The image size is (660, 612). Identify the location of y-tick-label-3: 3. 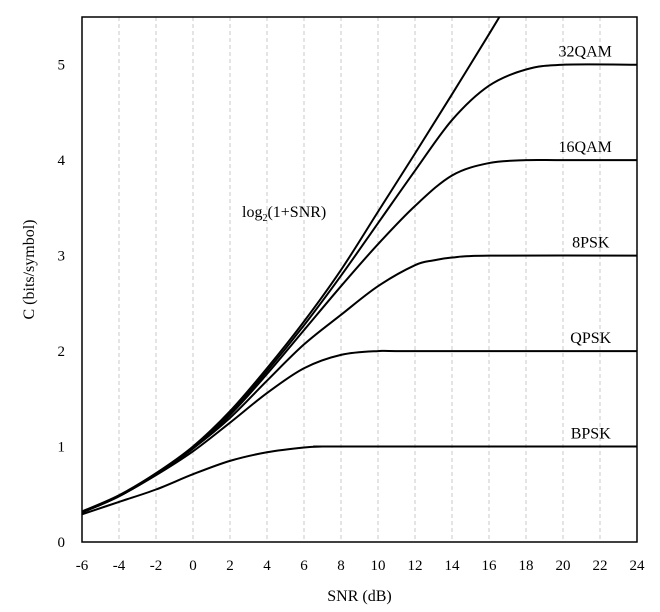
(62, 257).